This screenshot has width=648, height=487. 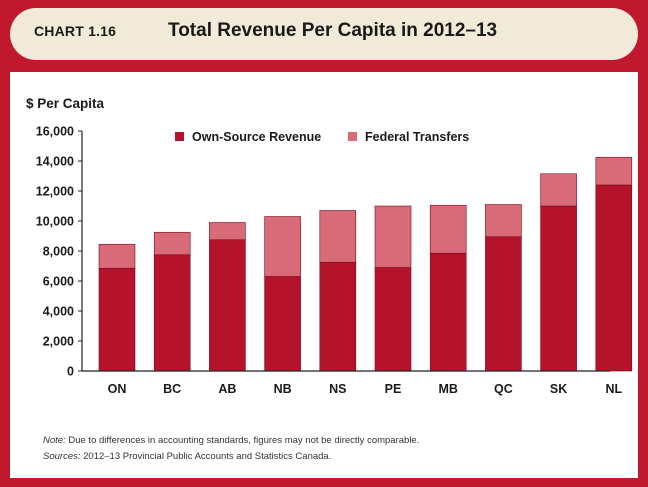 I want to click on y-axis-label: $ Per Capita, so click(x=65, y=103).